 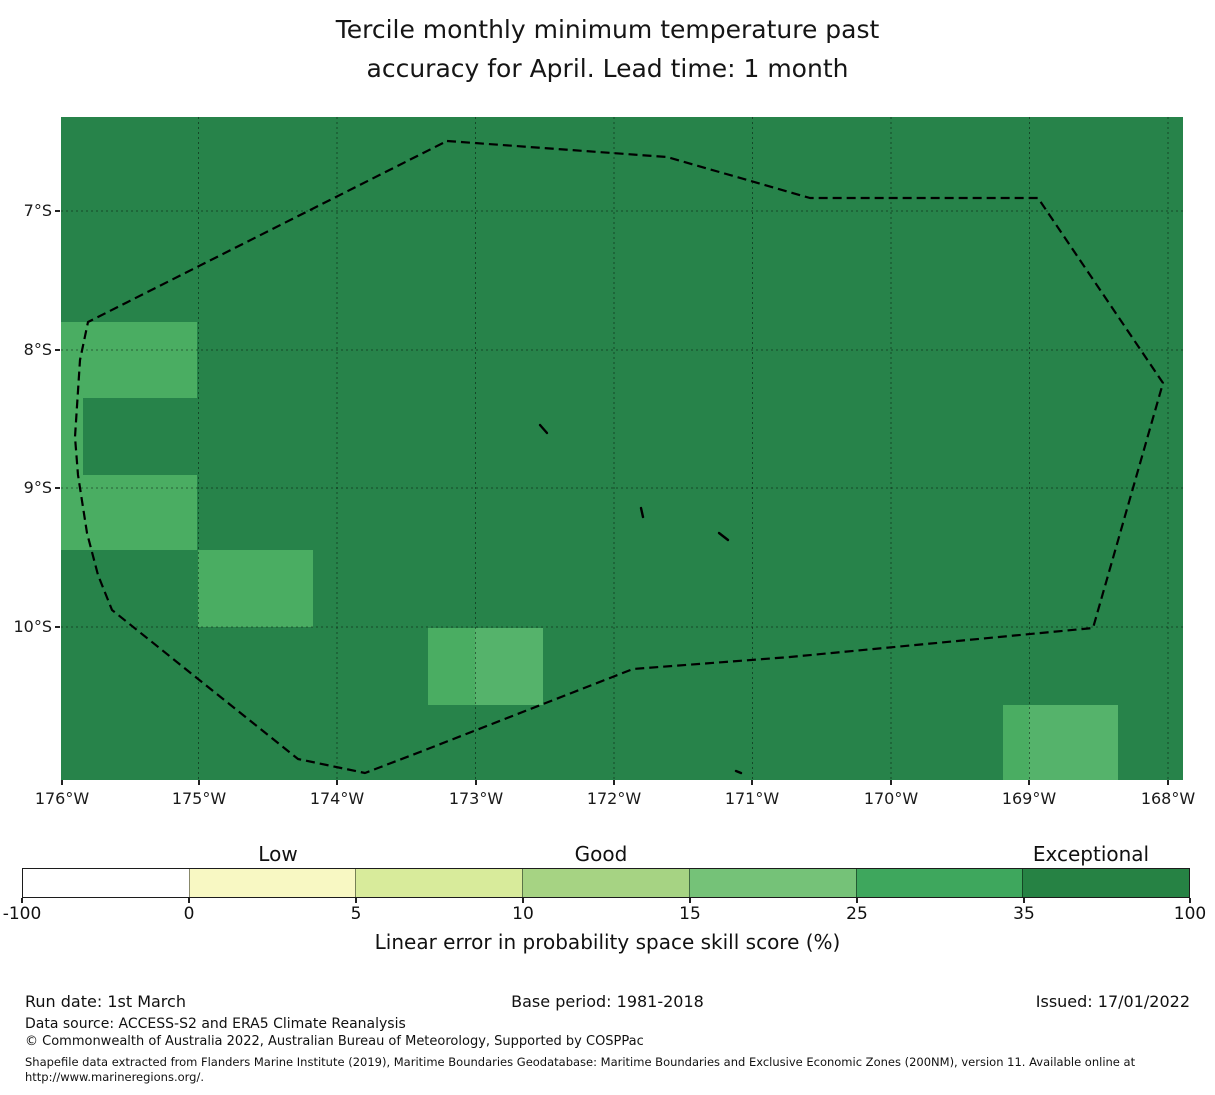 What do you see at coordinates (607, 1001) in the screenshot?
I see `base-period-text: Base period: 1981-2018` at bounding box center [607, 1001].